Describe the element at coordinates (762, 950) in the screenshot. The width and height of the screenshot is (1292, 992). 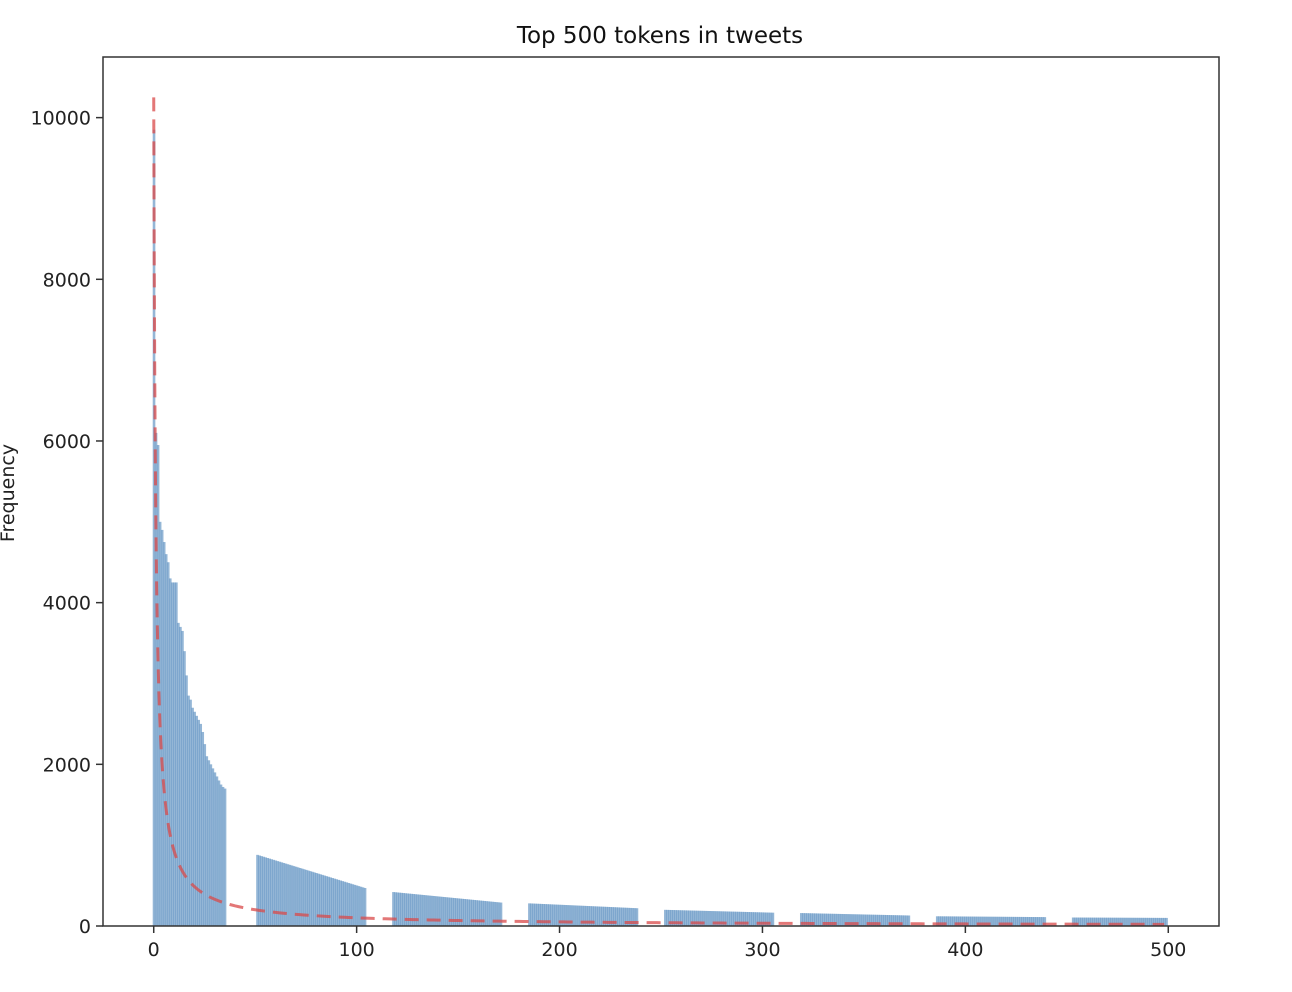
I see `x-tick-label: 300` at that location.